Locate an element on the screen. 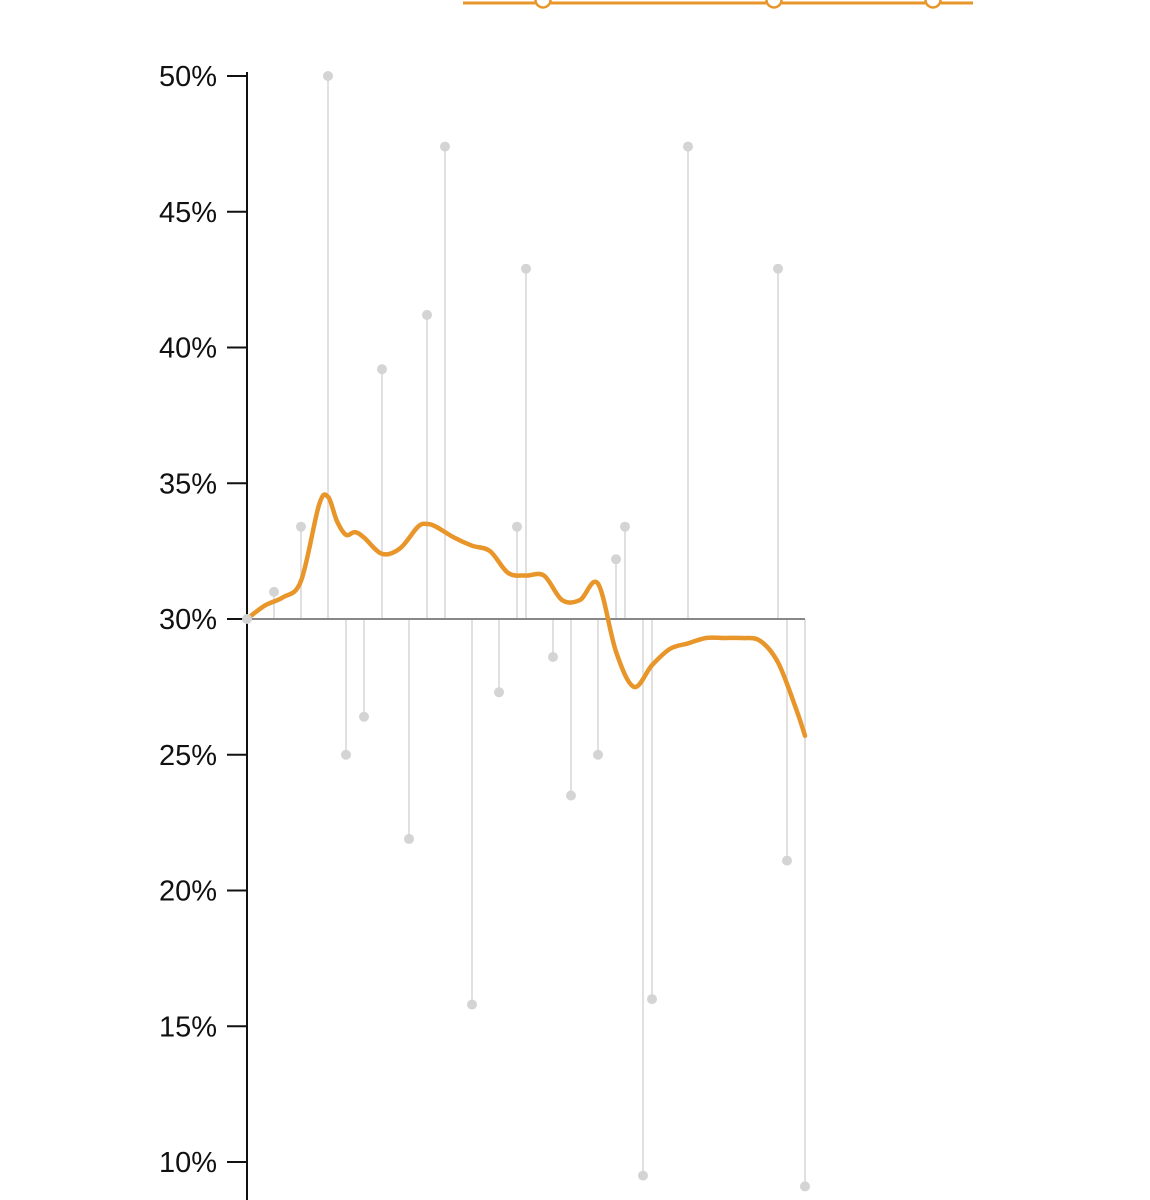 The height and width of the screenshot is (1200, 1150). y-tick-label: 50% is located at coordinates (188, 77).